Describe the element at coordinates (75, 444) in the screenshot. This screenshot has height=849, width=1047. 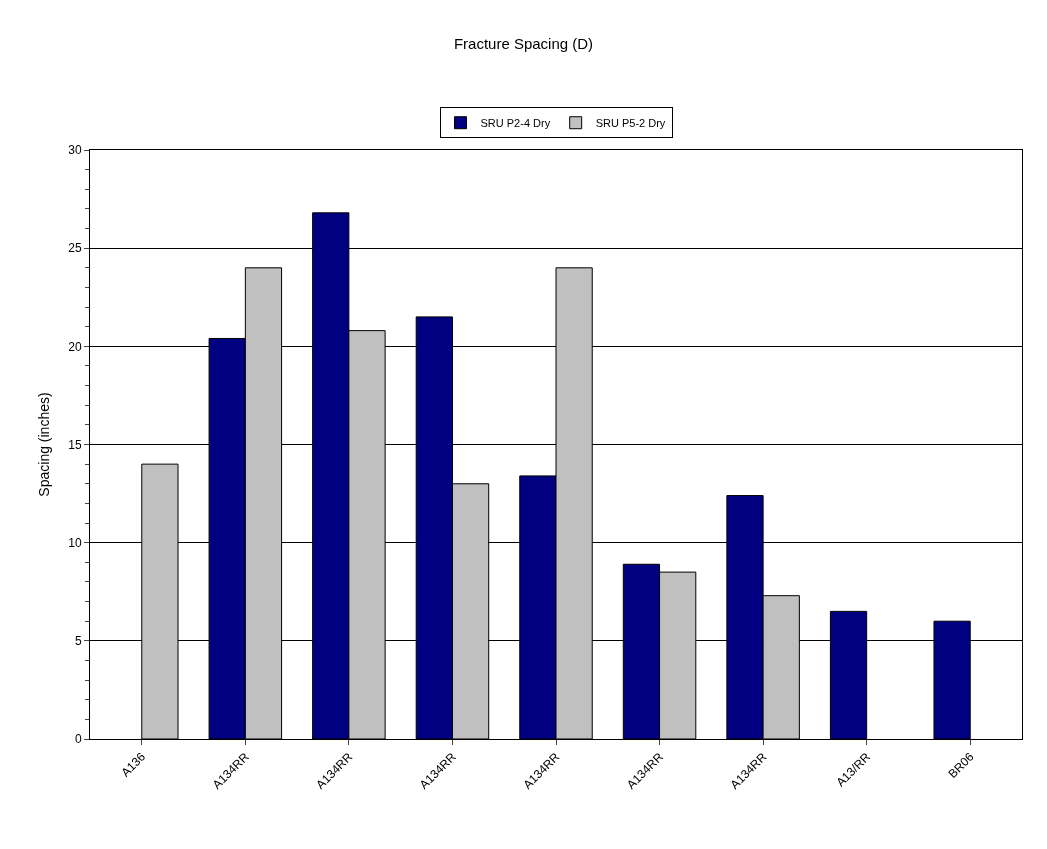
I see `y-tick-label: 15` at that location.